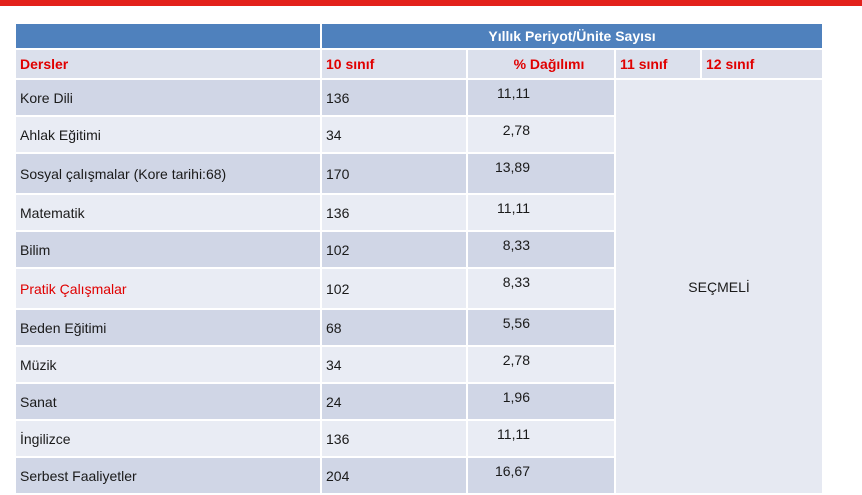 The height and width of the screenshot is (495, 862). What do you see at coordinates (168, 97) in the screenshot?
I see `subject-cell: Kore Dili` at bounding box center [168, 97].